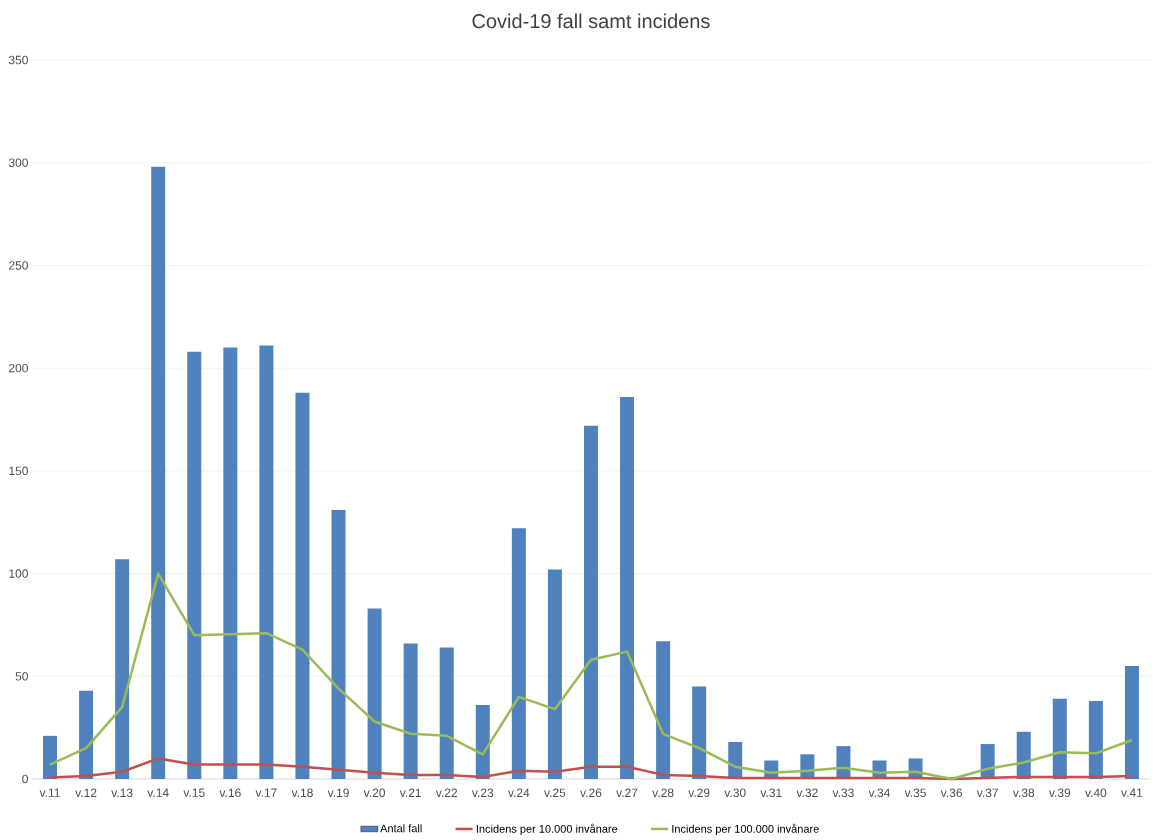  Describe the element at coordinates (1096, 793) in the screenshot. I see `x-tick-label: v.40` at that location.